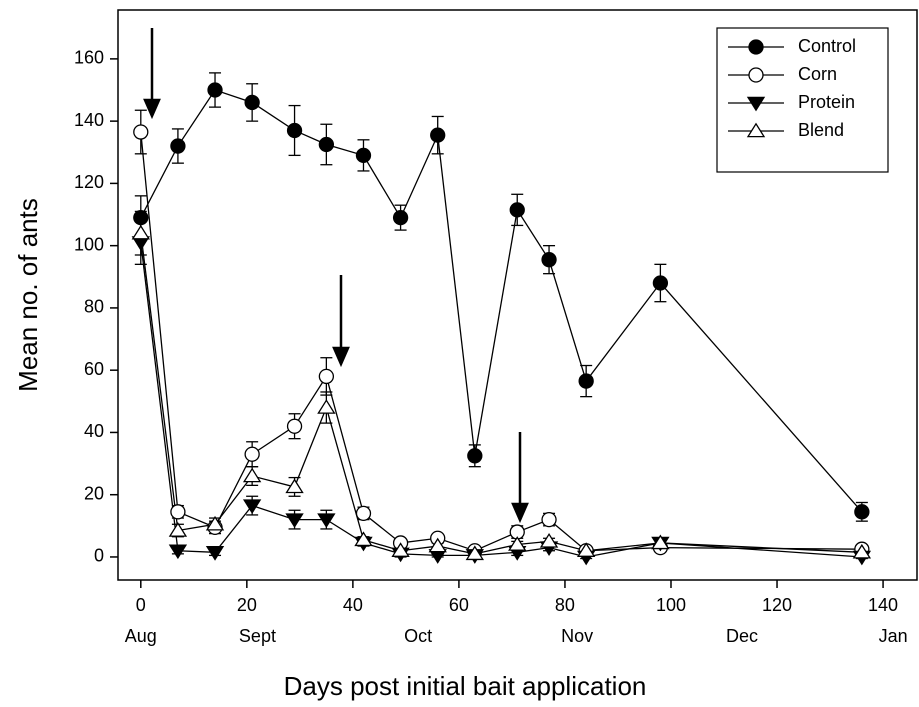  I want to click on y-tick-label: 40, so click(94, 431).